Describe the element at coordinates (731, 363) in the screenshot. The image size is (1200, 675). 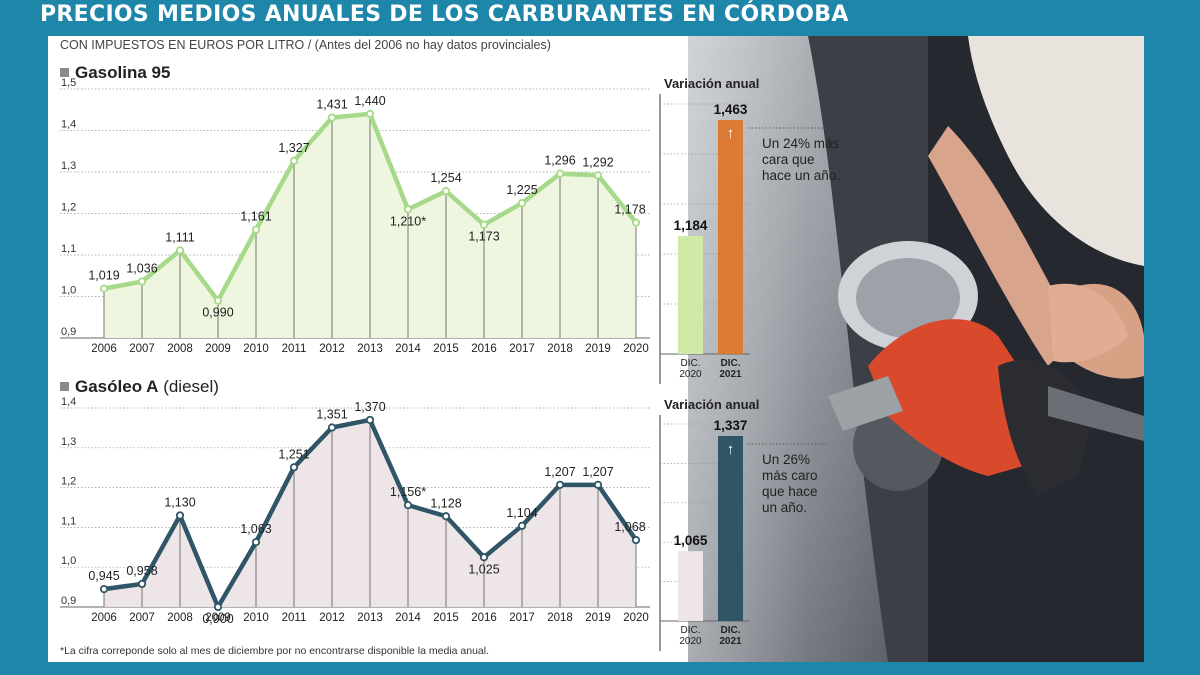
I see `gasolina-variation-category-label: DIC.` at that location.